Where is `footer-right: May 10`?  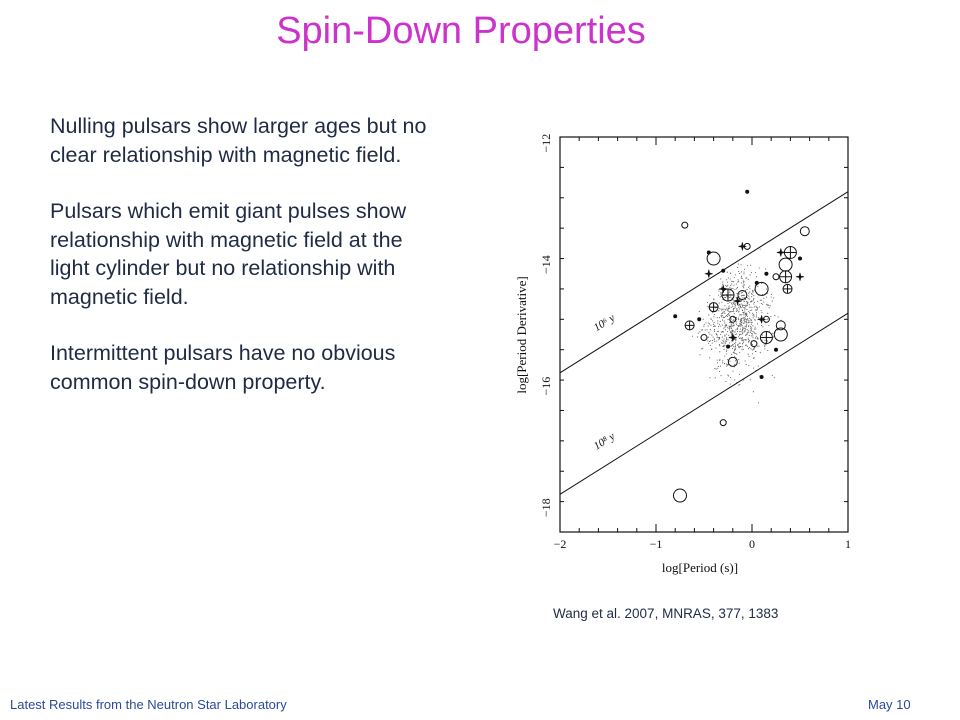 footer-right: May 10 is located at coordinates (889, 704).